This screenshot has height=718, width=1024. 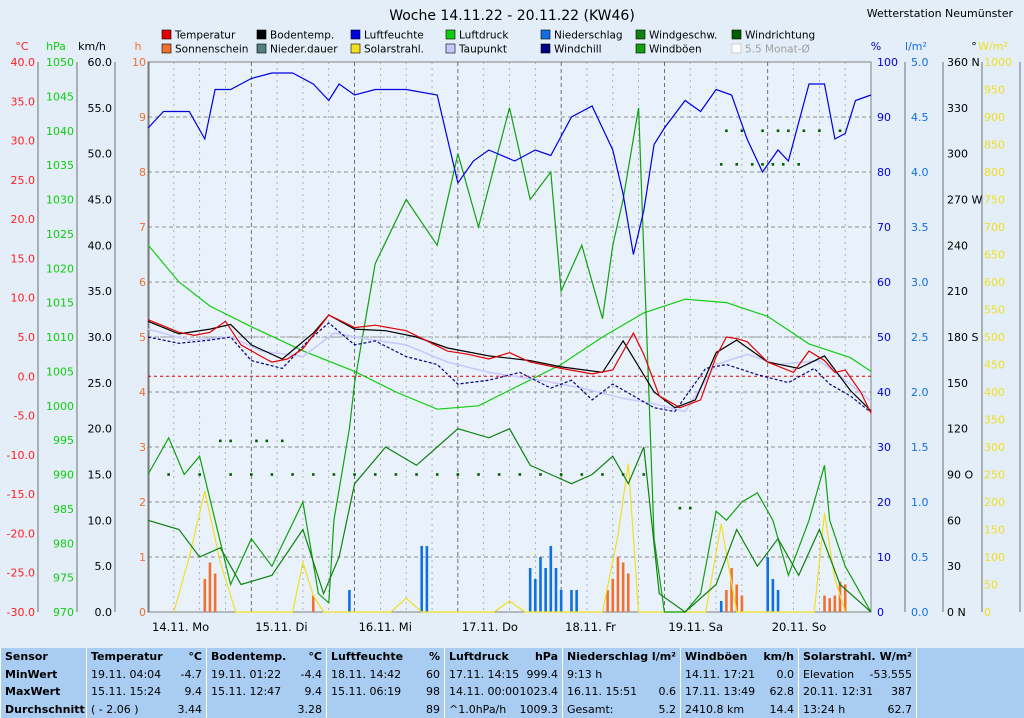 What do you see at coordinates (994, 502) in the screenshot?
I see `axis-tick-label: 200` at bounding box center [994, 502].